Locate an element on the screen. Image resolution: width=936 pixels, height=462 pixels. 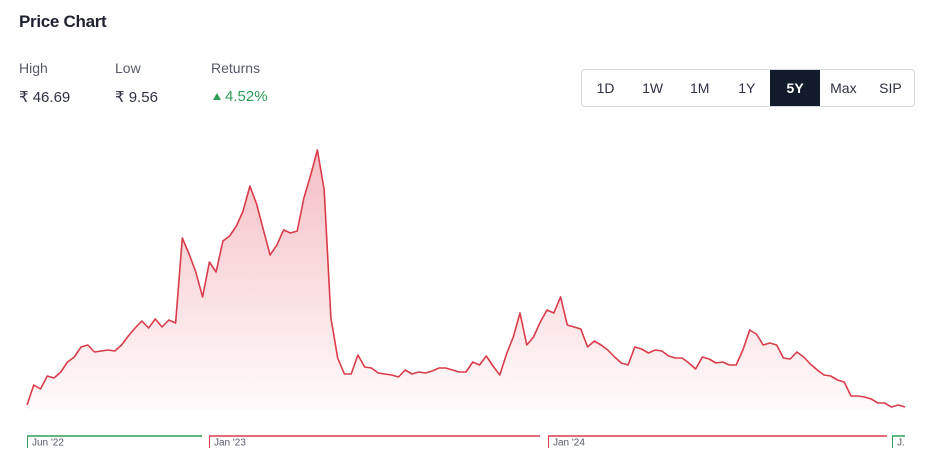
range-selector: 1D 1W 1M 1Y 5Y Max SIP is located at coordinates (748, 88).